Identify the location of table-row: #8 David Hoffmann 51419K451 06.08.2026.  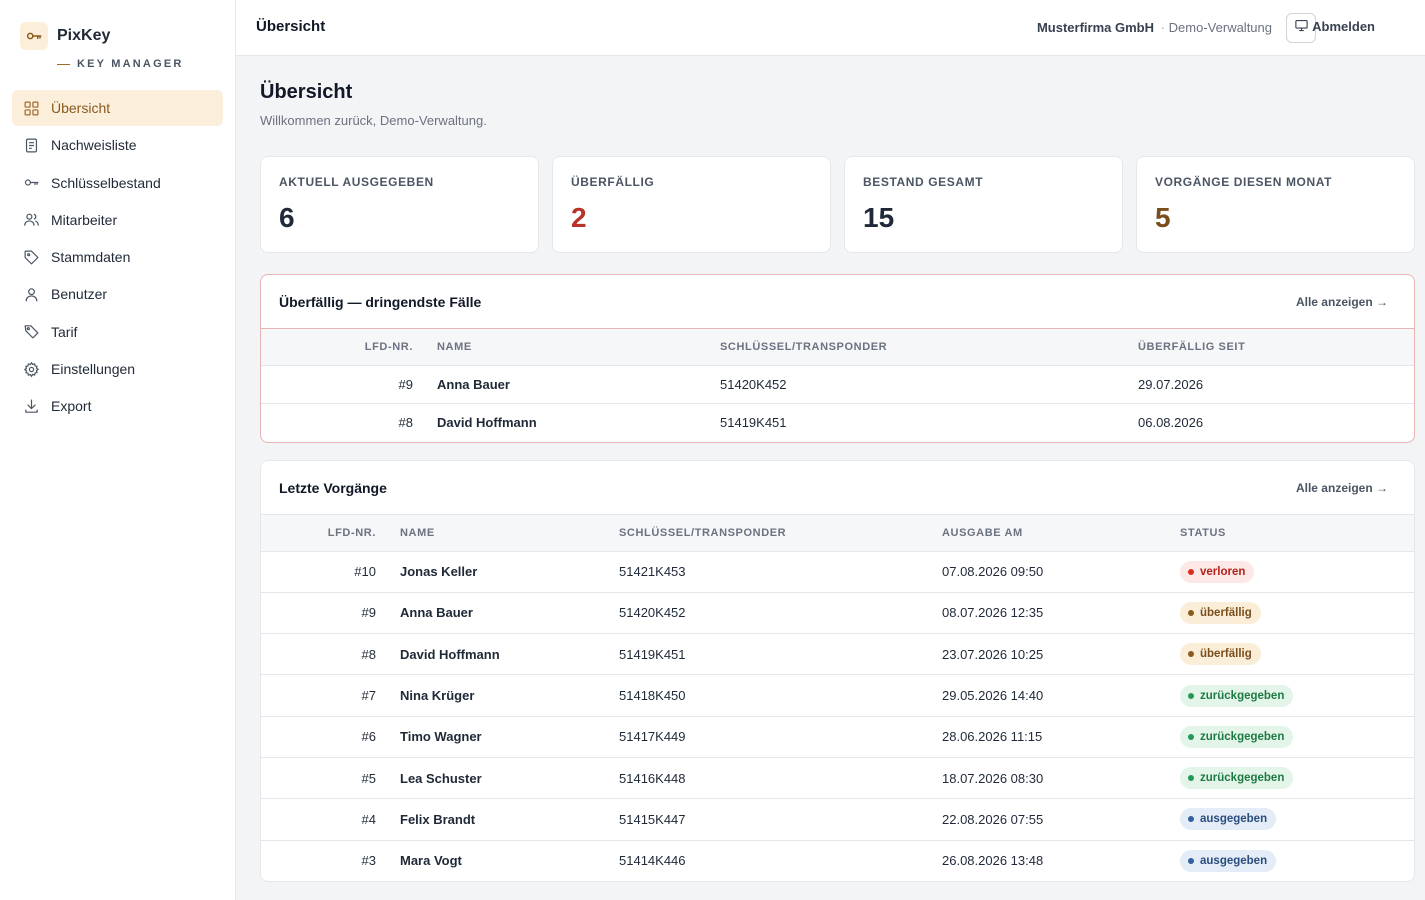
(837, 422).